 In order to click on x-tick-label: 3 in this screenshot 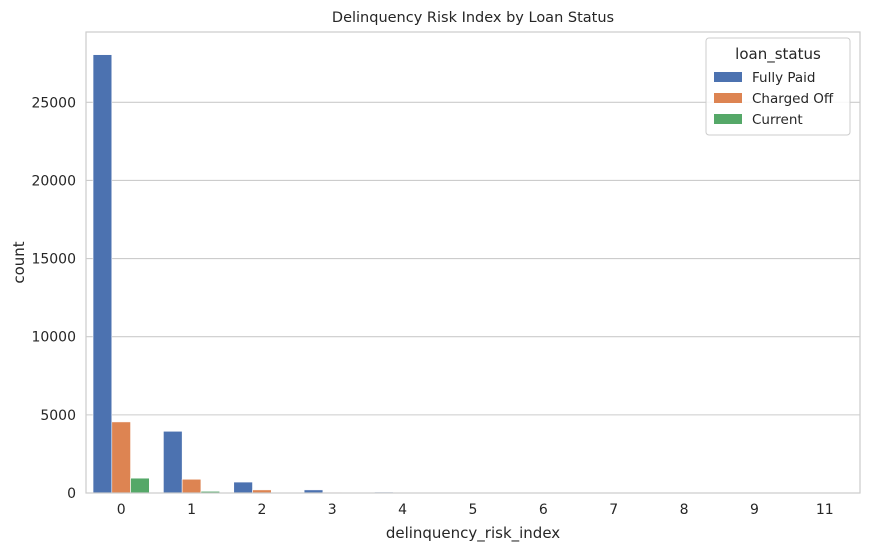, I will do `click(332, 510)`.